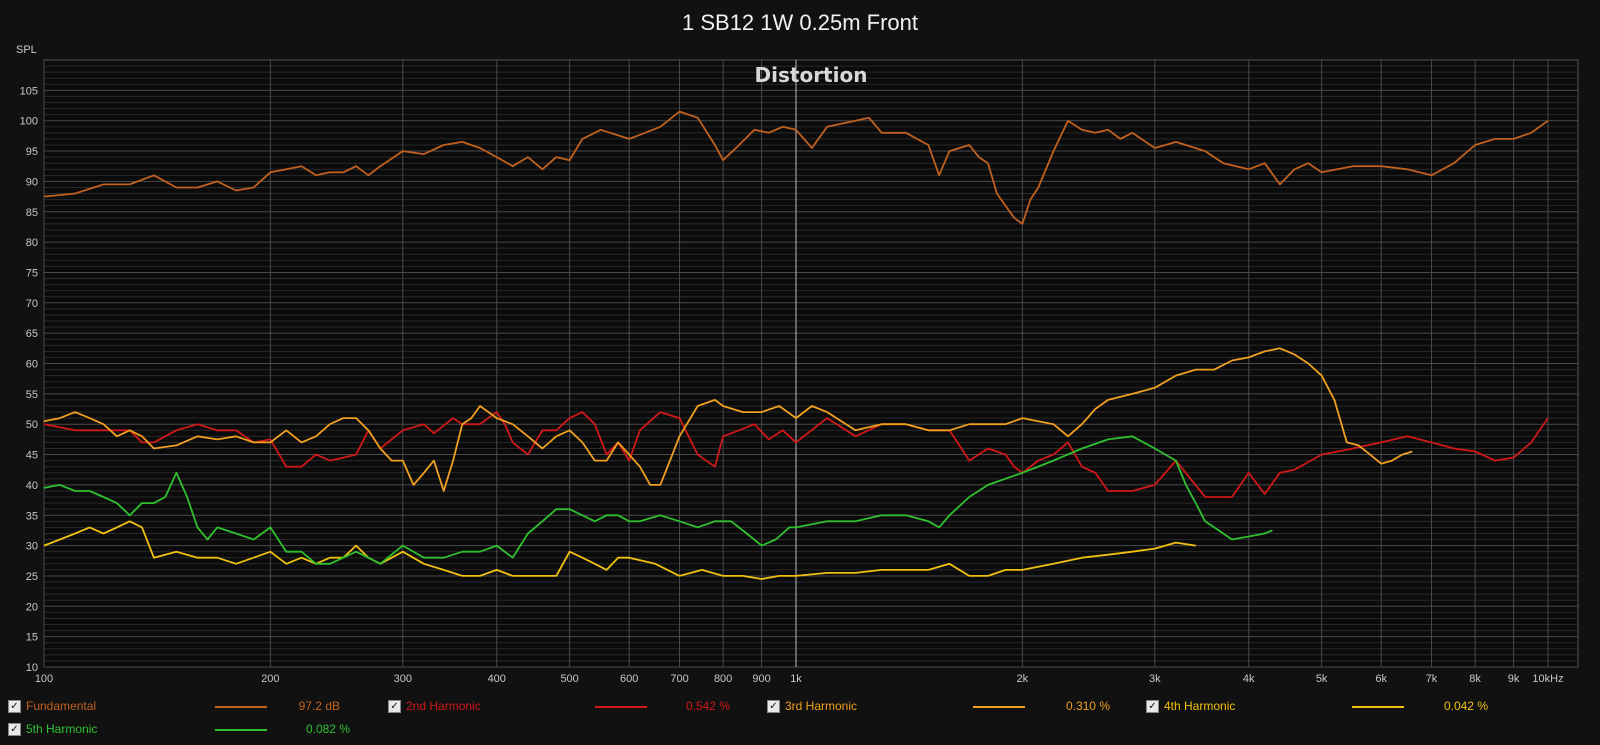  What do you see at coordinates (32, 395) in the screenshot?
I see `y-tick-label: 55` at bounding box center [32, 395].